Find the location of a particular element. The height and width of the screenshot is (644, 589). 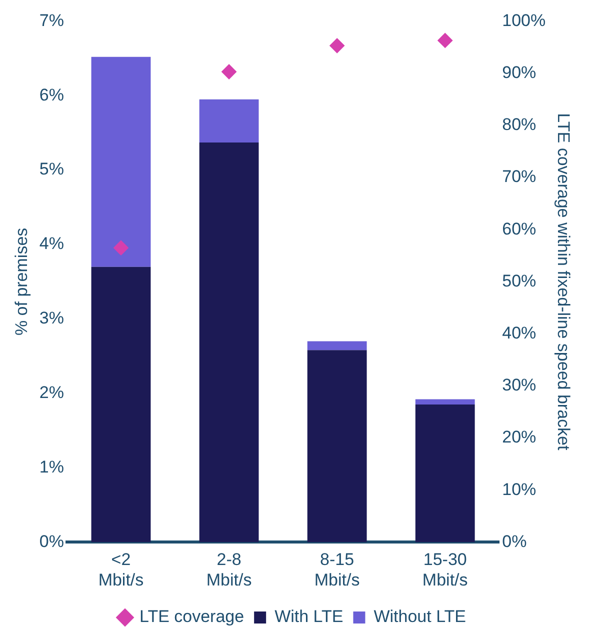

y2-tick-label: 100% is located at coordinates (524, 20).